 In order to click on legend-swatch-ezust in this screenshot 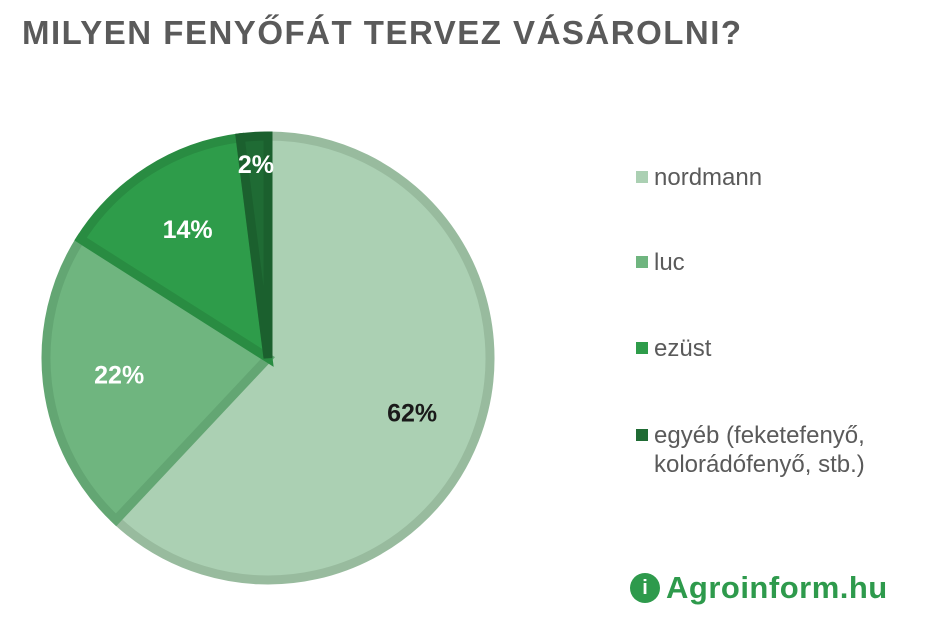, I will do `click(642, 348)`.